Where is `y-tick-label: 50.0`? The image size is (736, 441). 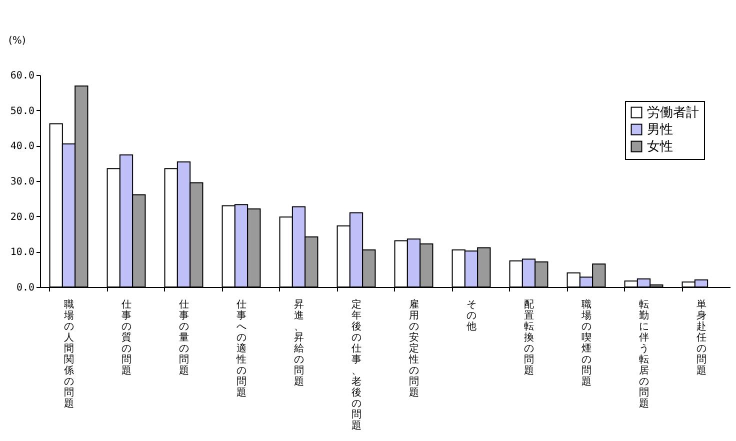
y-tick-label: 50.0 is located at coordinates (22, 111).